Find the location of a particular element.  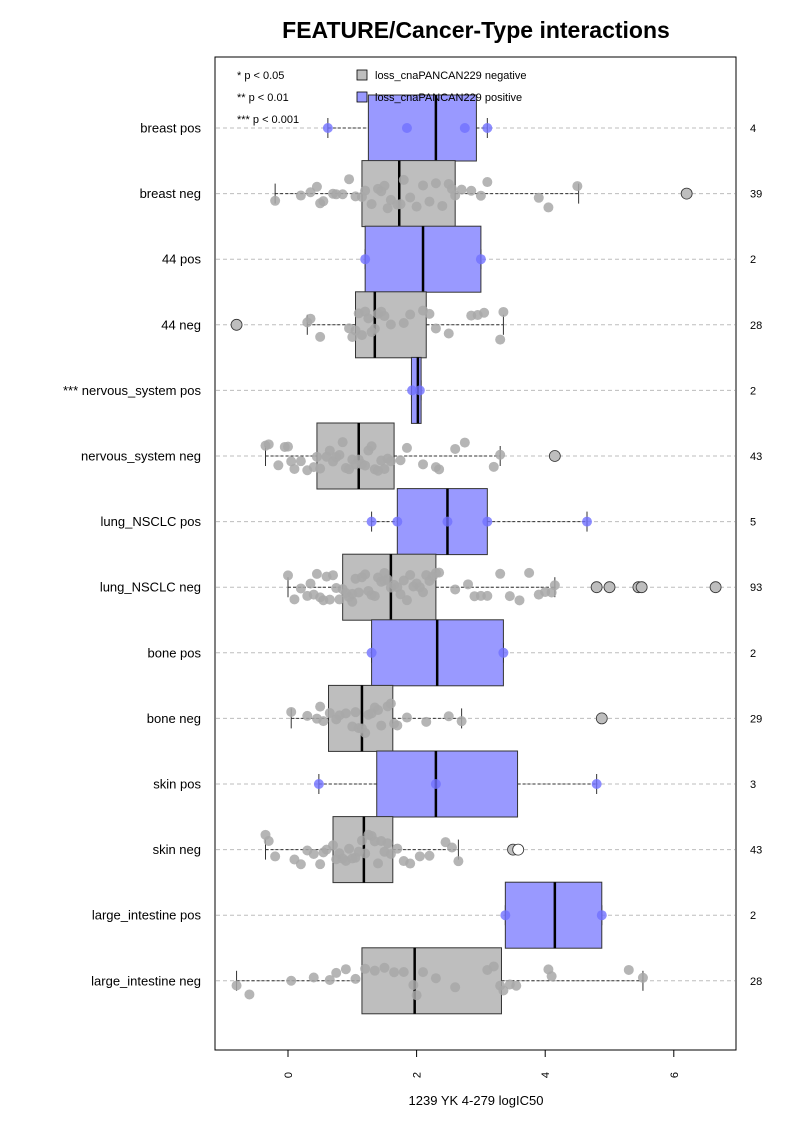

significance-2: ** p < 0.01 is located at coordinates (263, 98).